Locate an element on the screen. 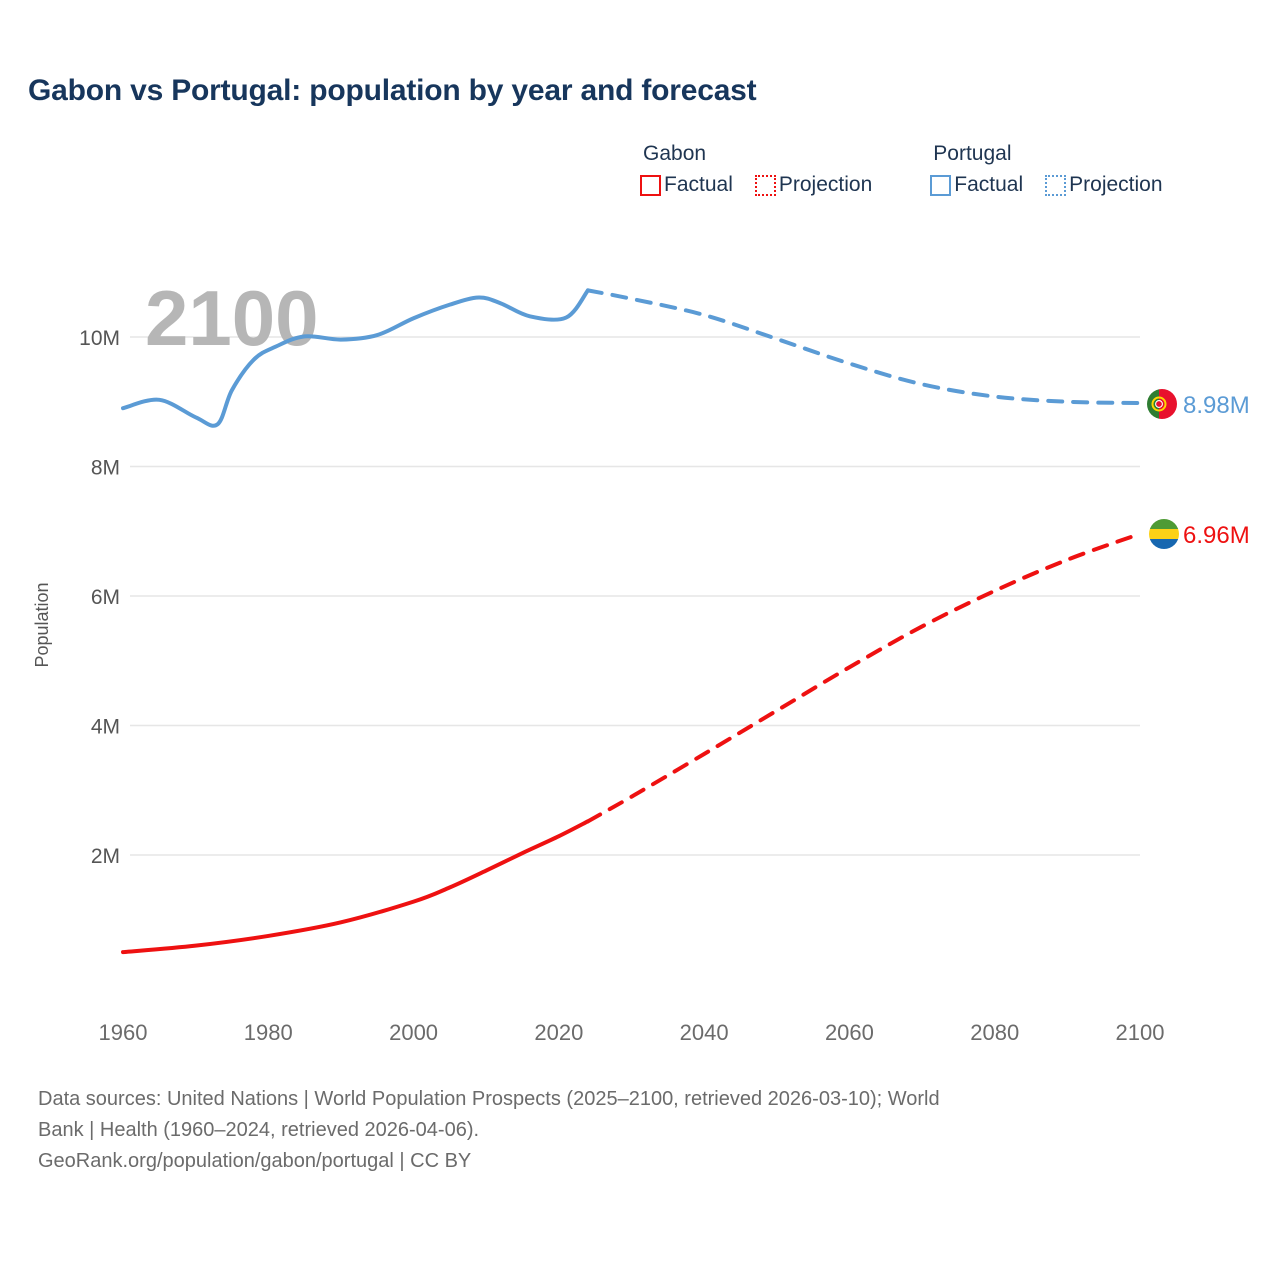 The image size is (1280, 1280). legend-group-gabon: Gabon Factual Projection is located at coordinates (756, 169).